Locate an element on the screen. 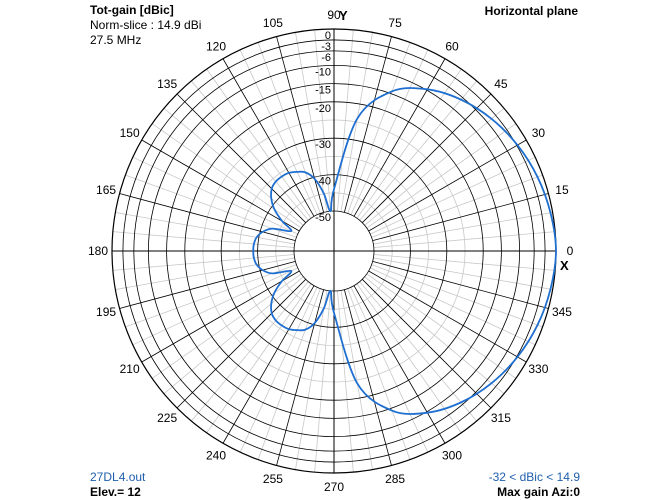  x-axis-label: X is located at coordinates (564, 265).